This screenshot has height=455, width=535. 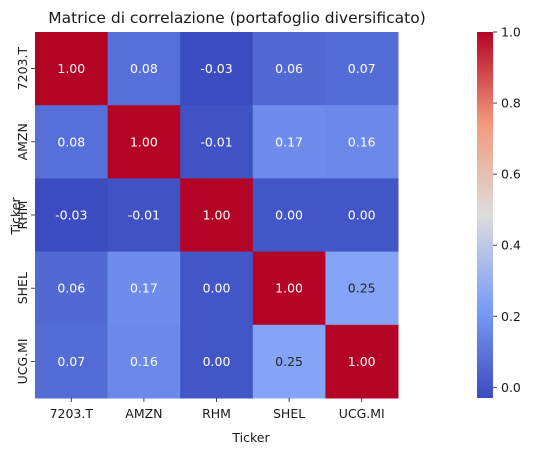 What do you see at coordinates (289, 413) in the screenshot?
I see `x-tick-label: SHEL` at bounding box center [289, 413].